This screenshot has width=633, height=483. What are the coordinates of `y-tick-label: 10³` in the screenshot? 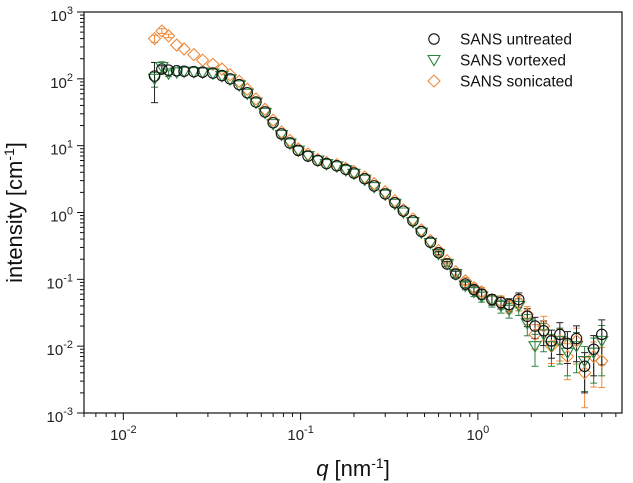 It's located at (61, 15).